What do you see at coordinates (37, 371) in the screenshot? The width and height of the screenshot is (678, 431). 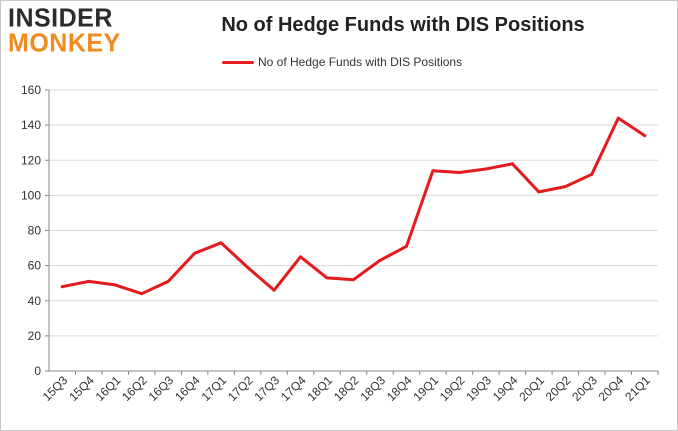 I see `y-tick-label: 0` at bounding box center [37, 371].